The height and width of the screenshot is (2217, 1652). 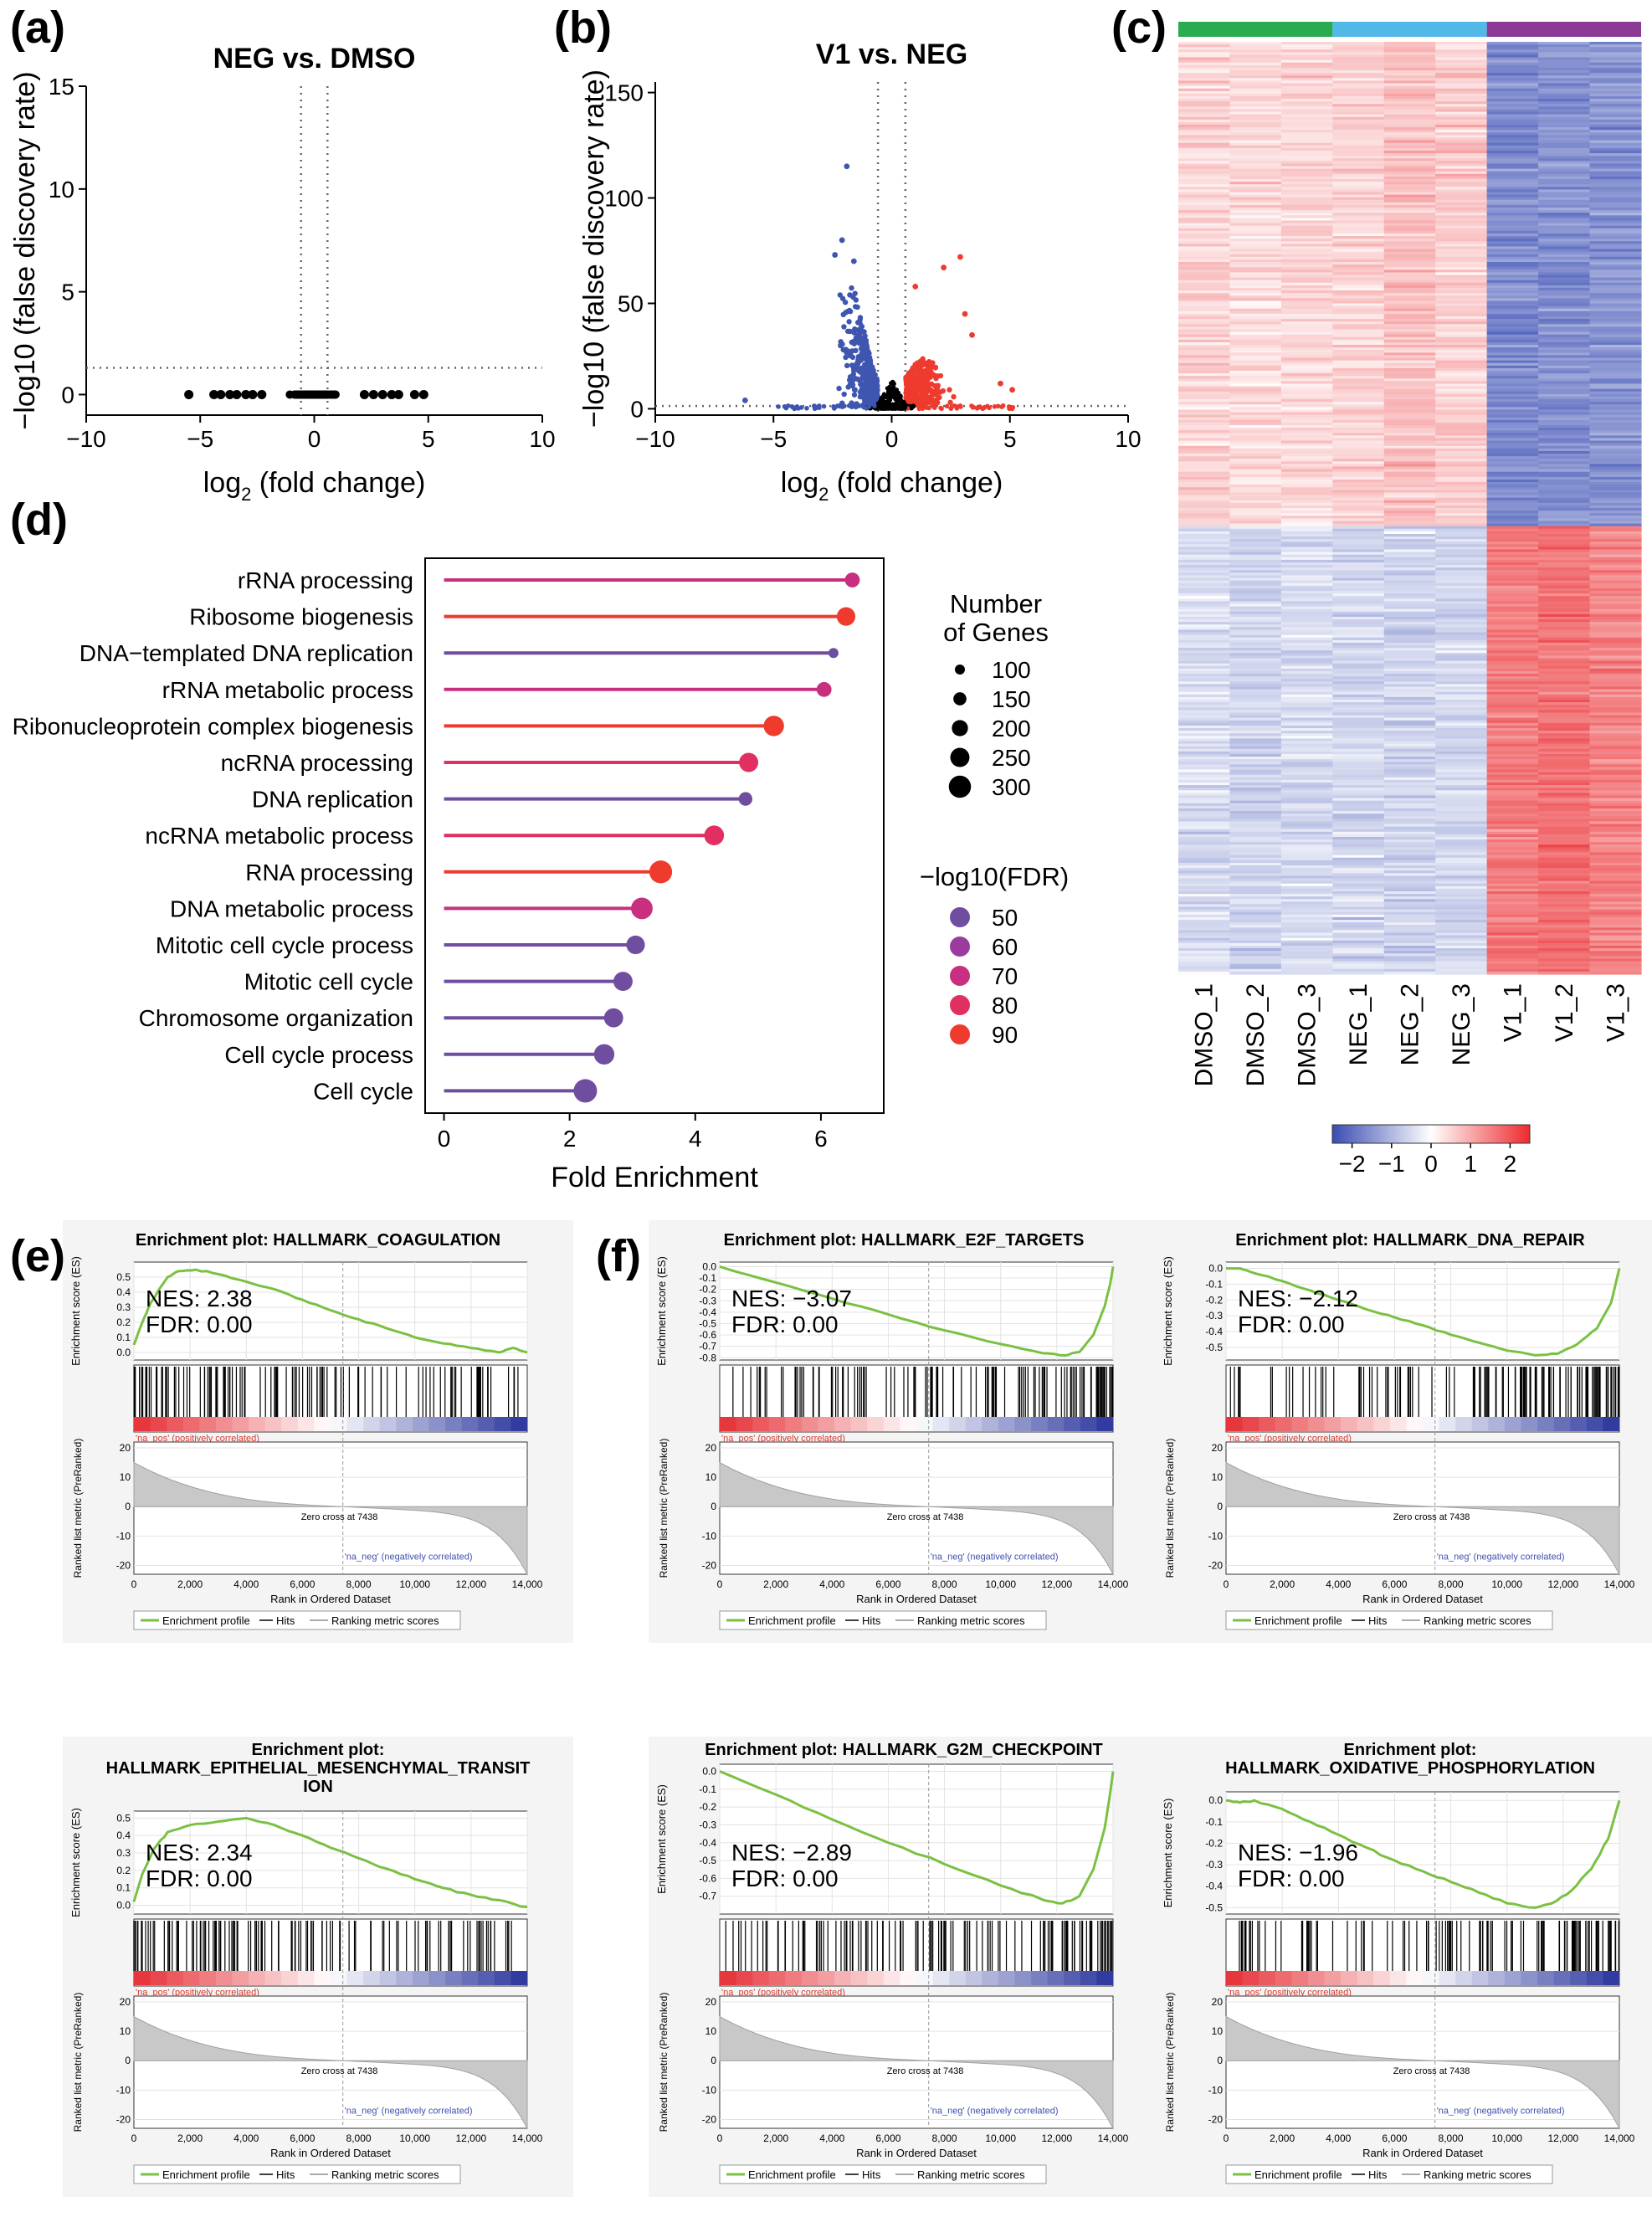 I want to click on es-ytick-label: -0.8, so click(x=707, y=1357).